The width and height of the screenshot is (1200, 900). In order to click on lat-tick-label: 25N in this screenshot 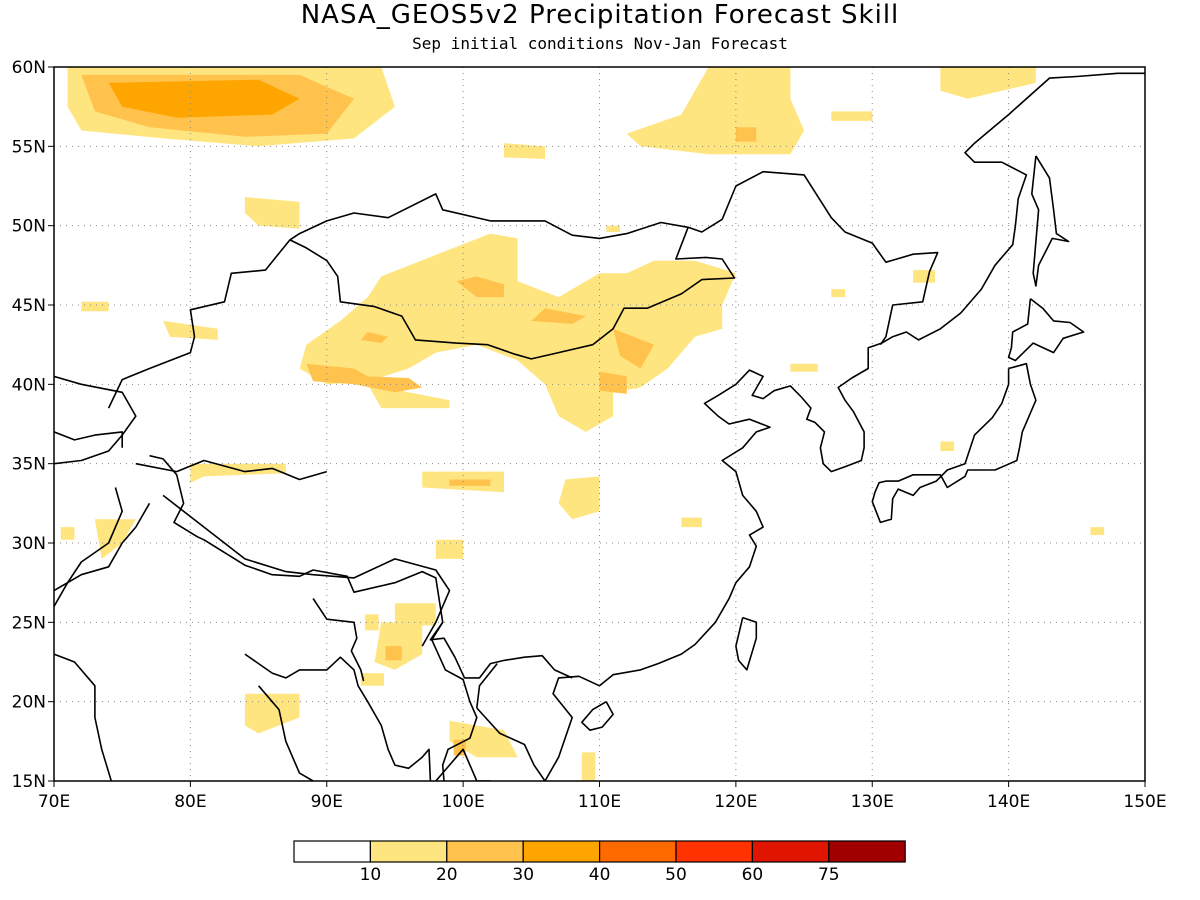, I will do `click(29, 623)`.